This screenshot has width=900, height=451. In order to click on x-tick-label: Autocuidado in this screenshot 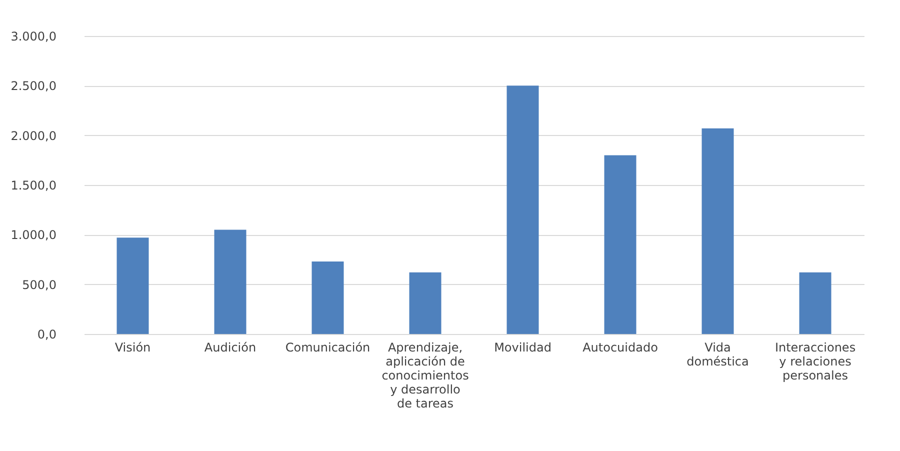, I will do `click(620, 347)`.